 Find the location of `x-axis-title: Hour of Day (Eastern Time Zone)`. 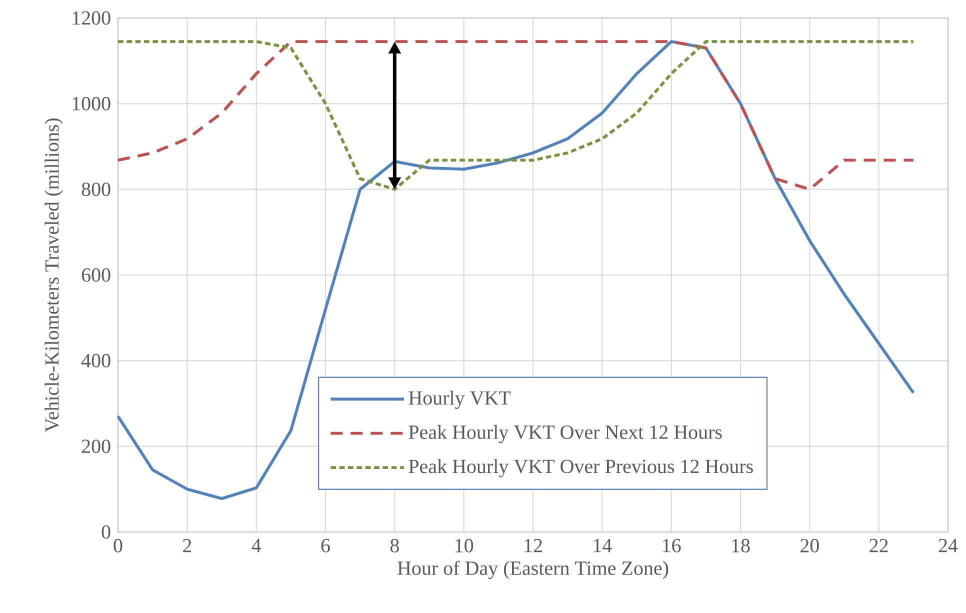

x-axis-title: Hour of Day (Eastern Time Zone) is located at coordinates (533, 570).